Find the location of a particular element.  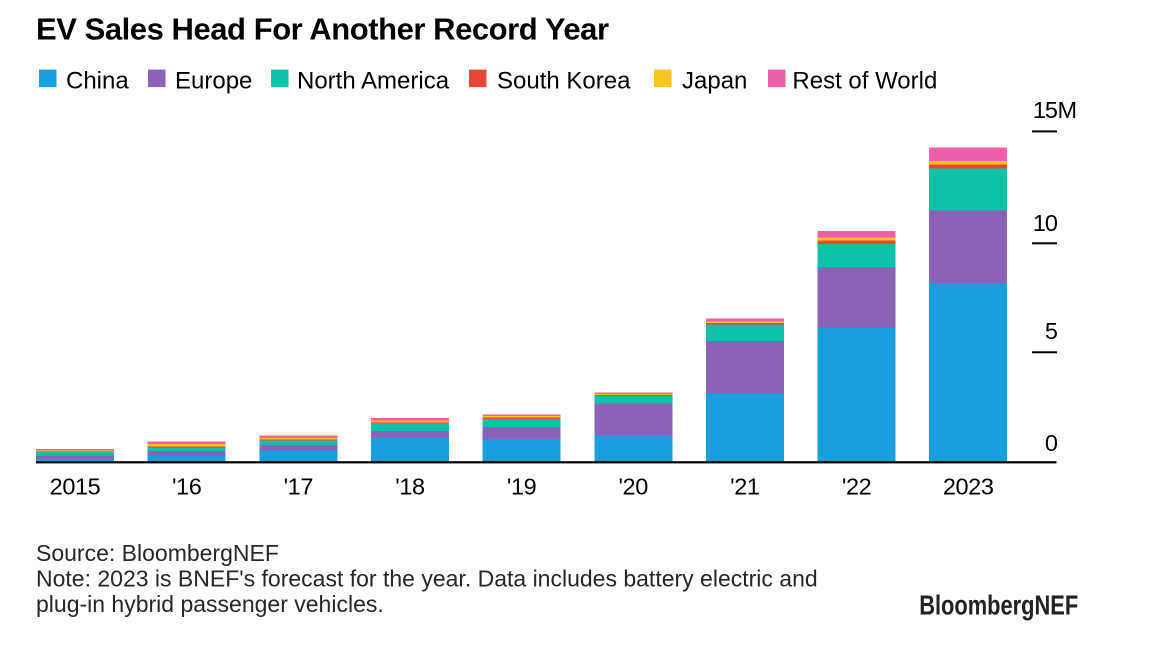

svg-text: '17 is located at coordinates (298, 487).